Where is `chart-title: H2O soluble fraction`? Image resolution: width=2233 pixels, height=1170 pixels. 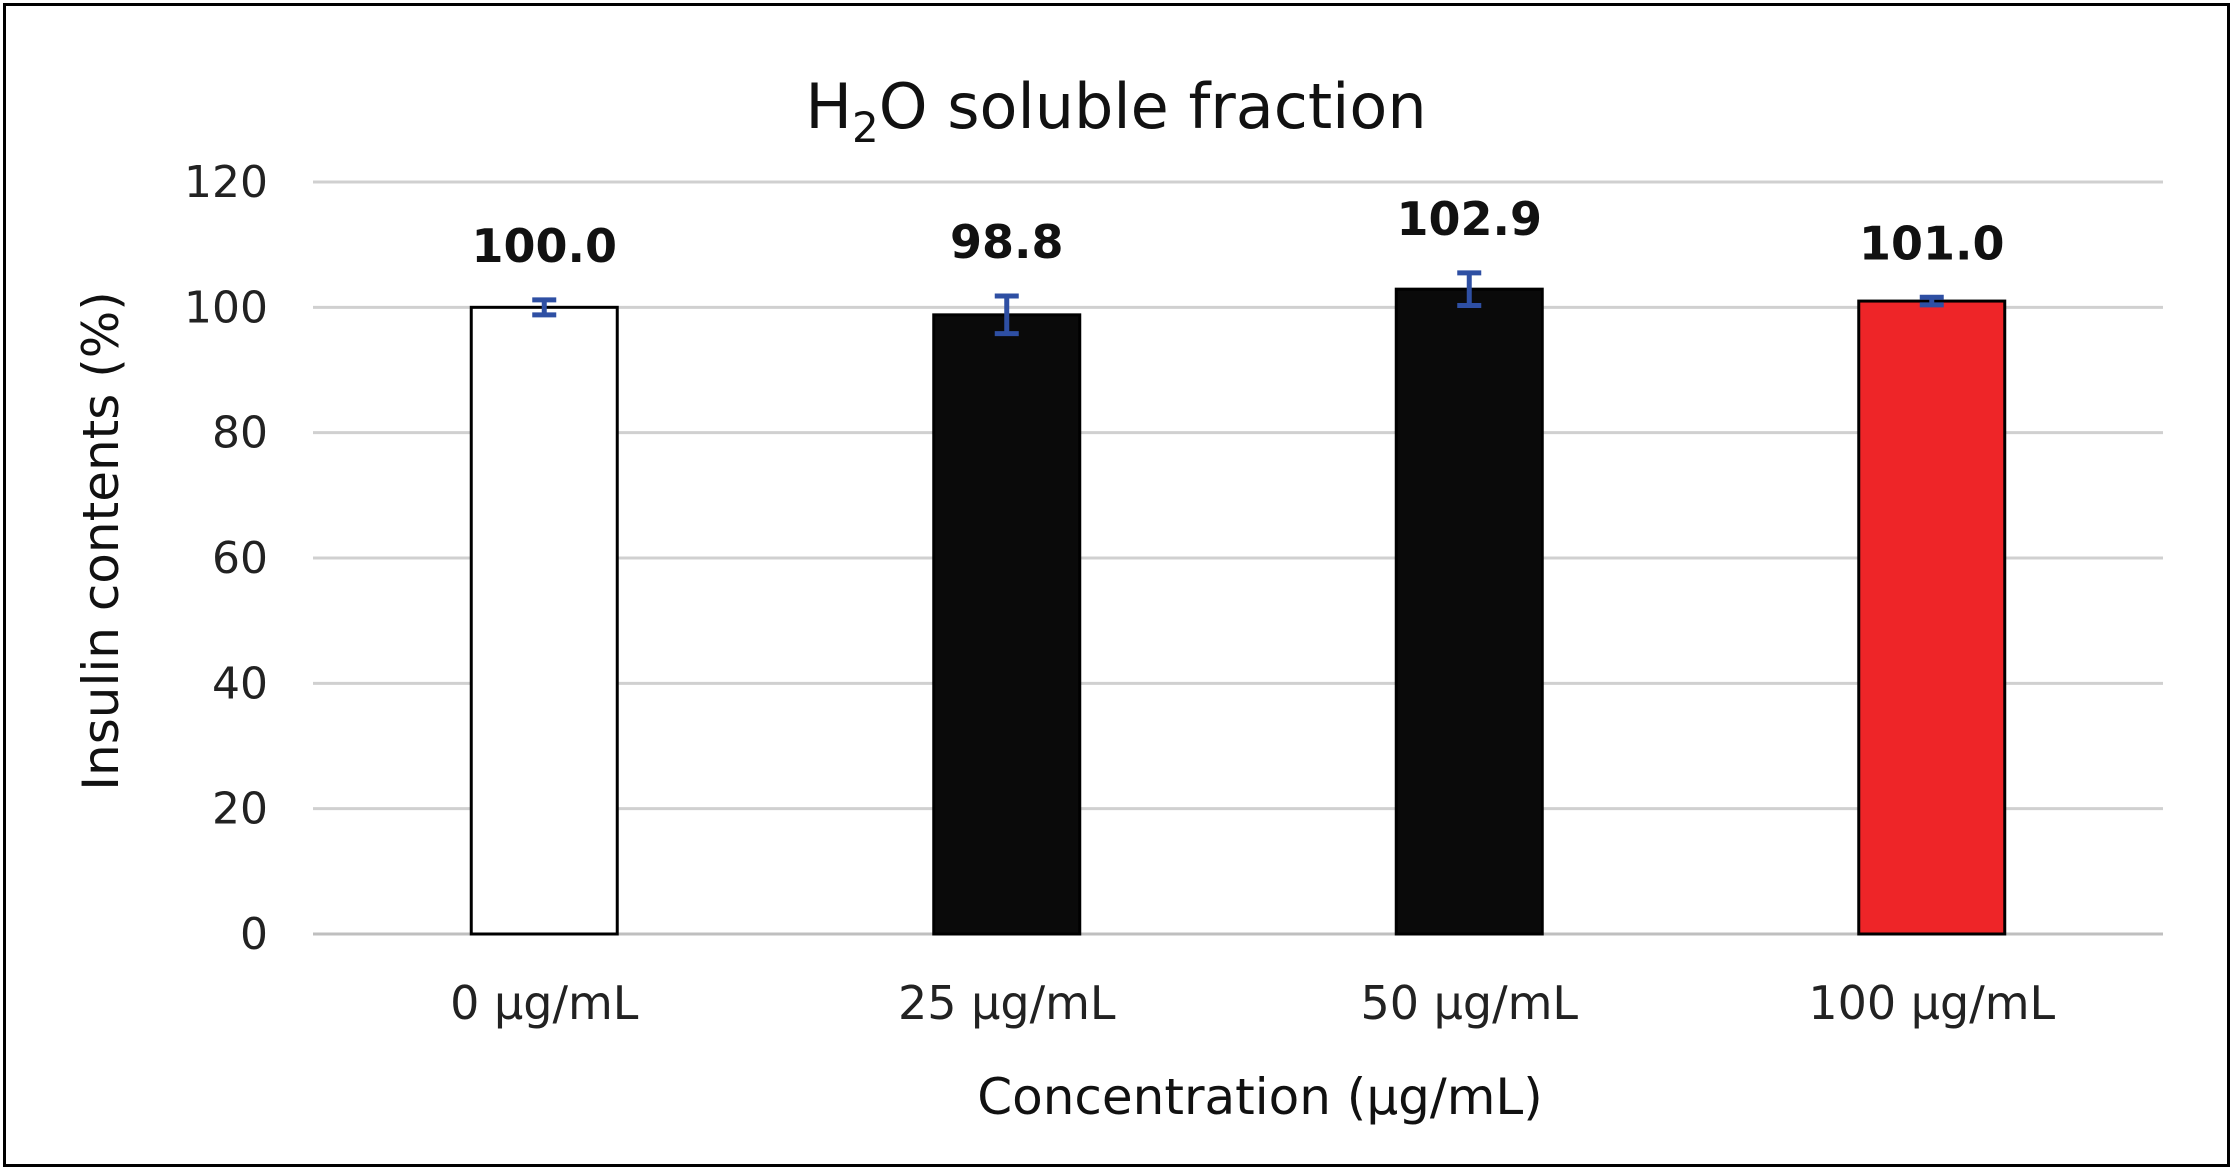
chart-title: H2O soluble fraction is located at coordinates (1115, 111).